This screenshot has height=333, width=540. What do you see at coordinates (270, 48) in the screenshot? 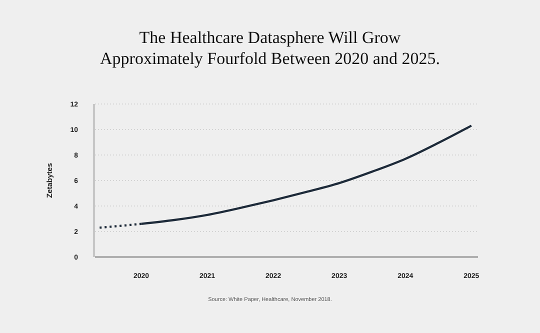
I see `chart-title: The Healthcare Datasphere Will Grow Approximately Fourfold Between 2020 and 2025.` at bounding box center [270, 48].